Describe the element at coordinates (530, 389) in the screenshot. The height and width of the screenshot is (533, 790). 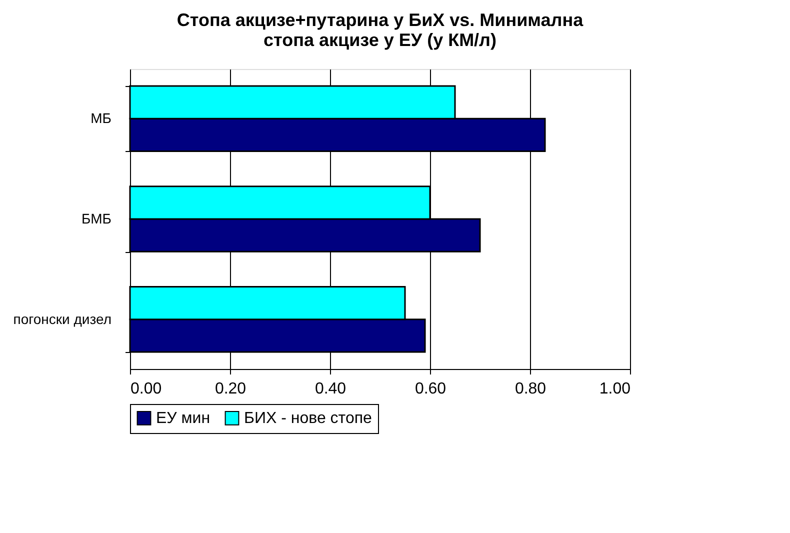
I see `x-tick-label: 0.80` at that location.